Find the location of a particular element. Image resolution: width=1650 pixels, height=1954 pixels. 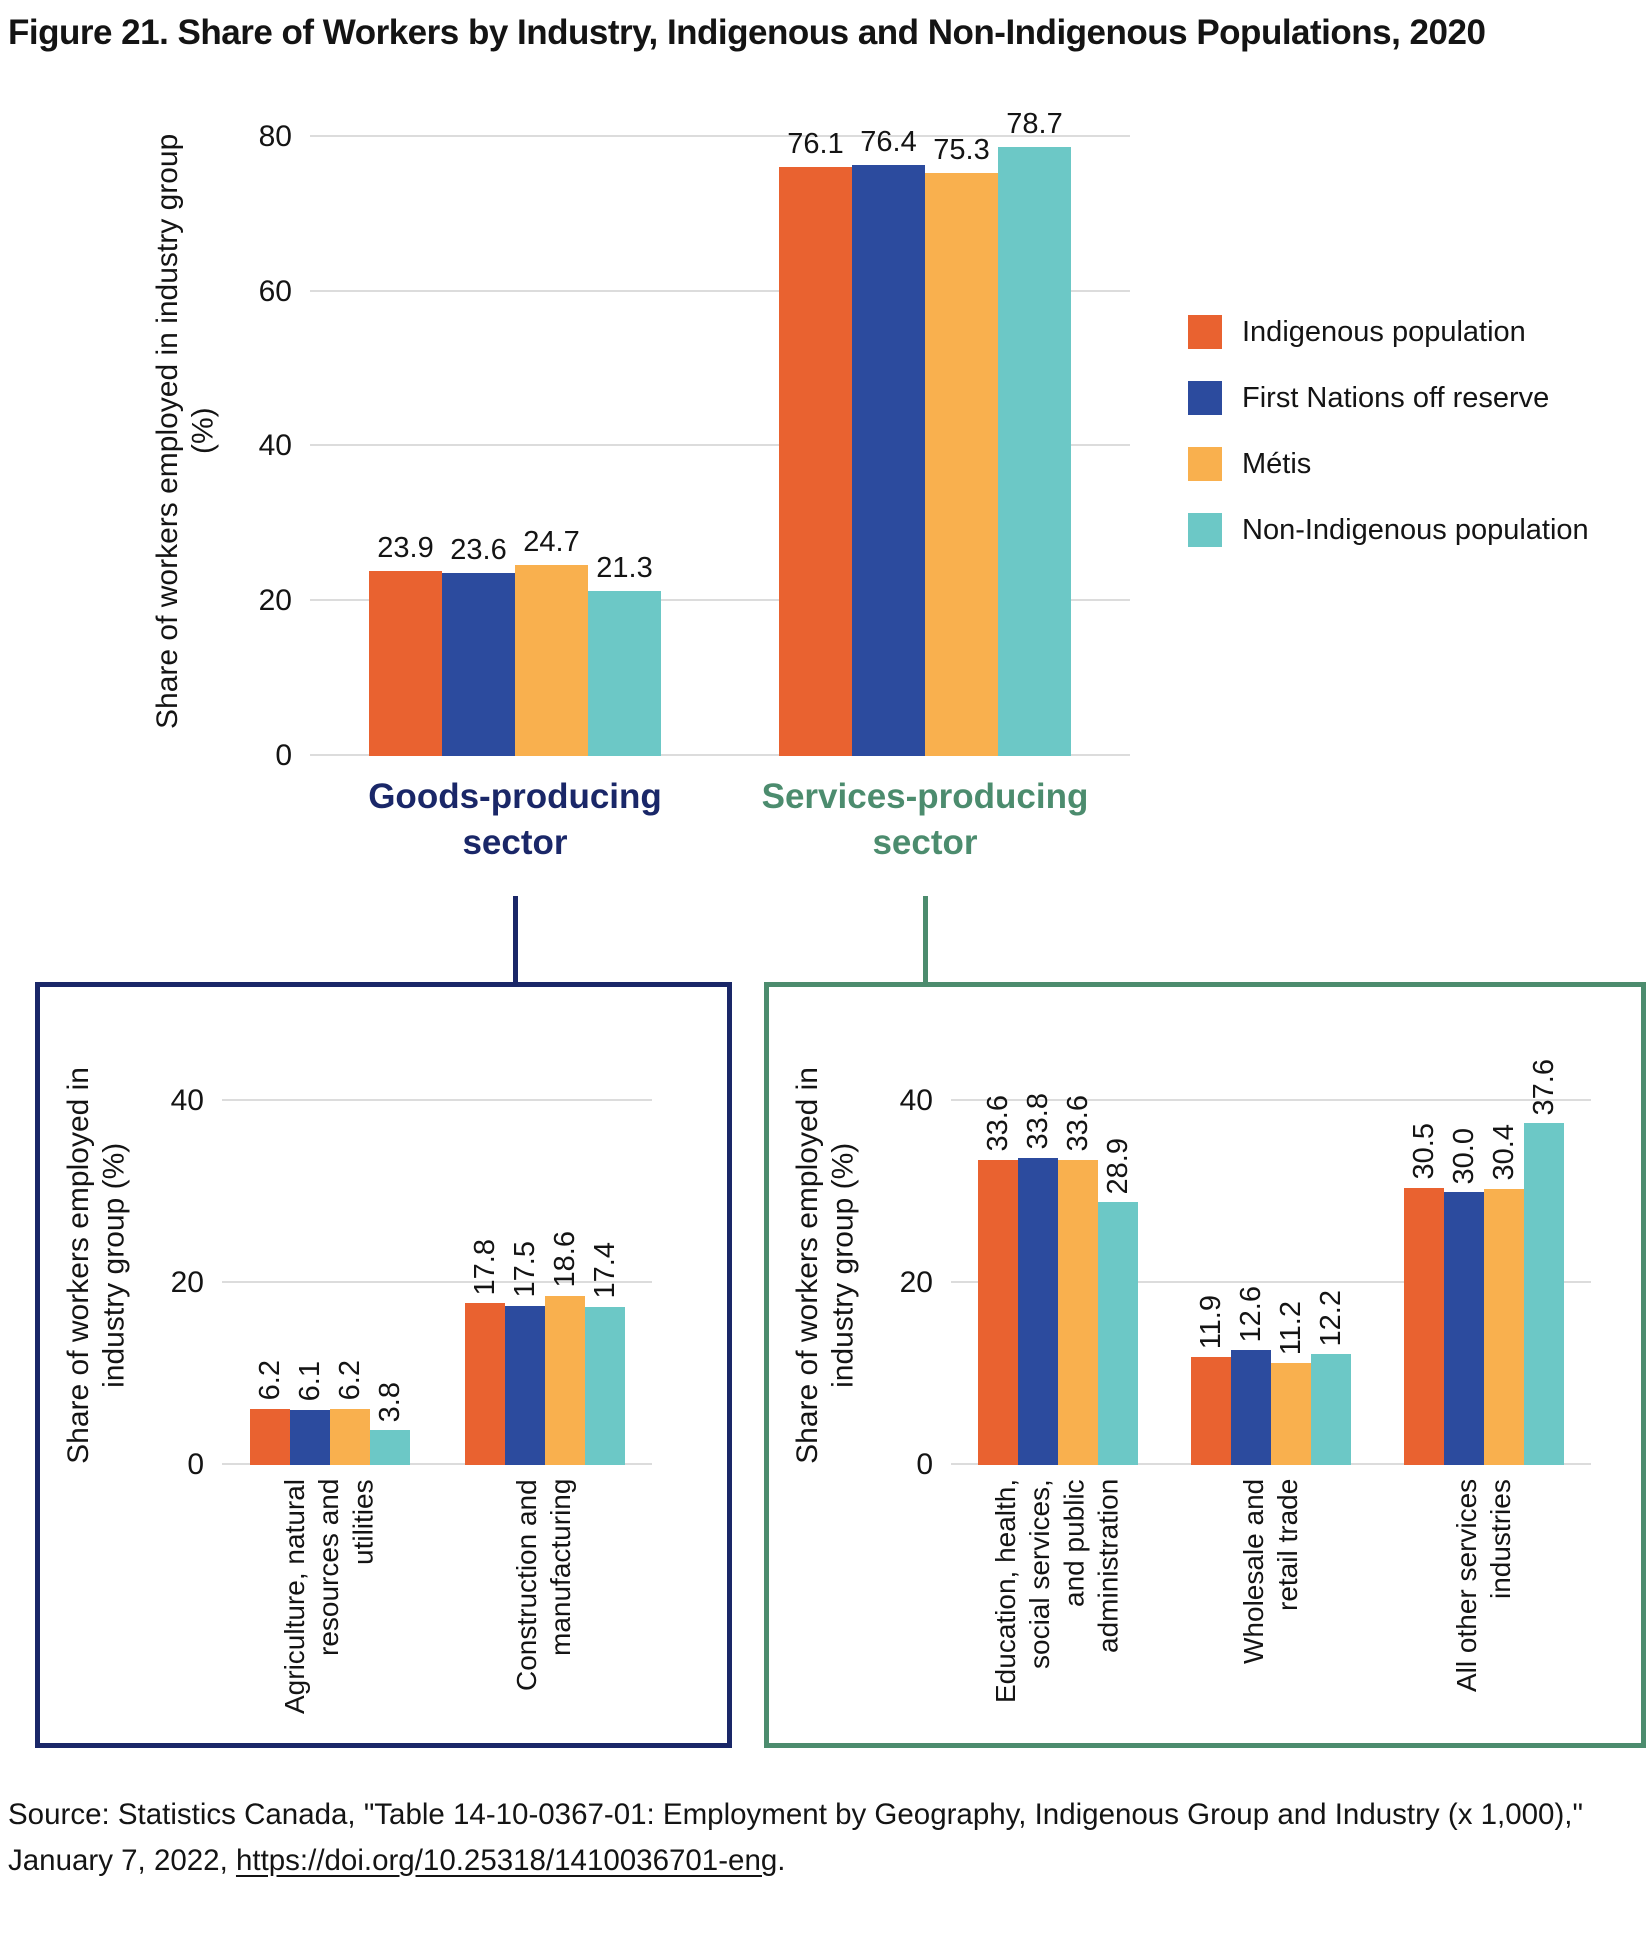

bar-group-goods-producing-sector: 23.9 23.6 24.7 21.3 is located at coordinates (515, 431).